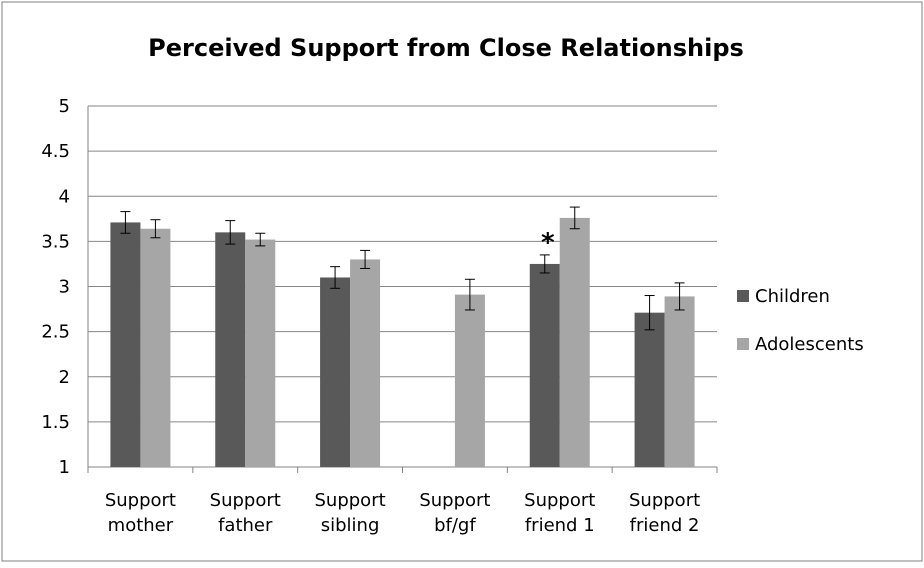  Describe the element at coordinates (141, 525) in the screenshot. I see `x-category-label-line: mother` at that location.